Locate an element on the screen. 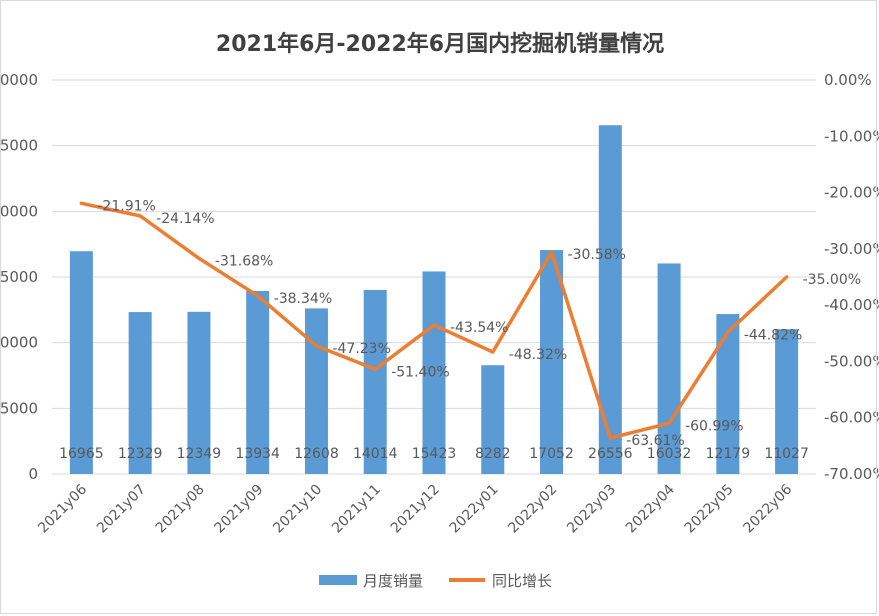  line-value-label: -24.14% is located at coordinates (185, 219).